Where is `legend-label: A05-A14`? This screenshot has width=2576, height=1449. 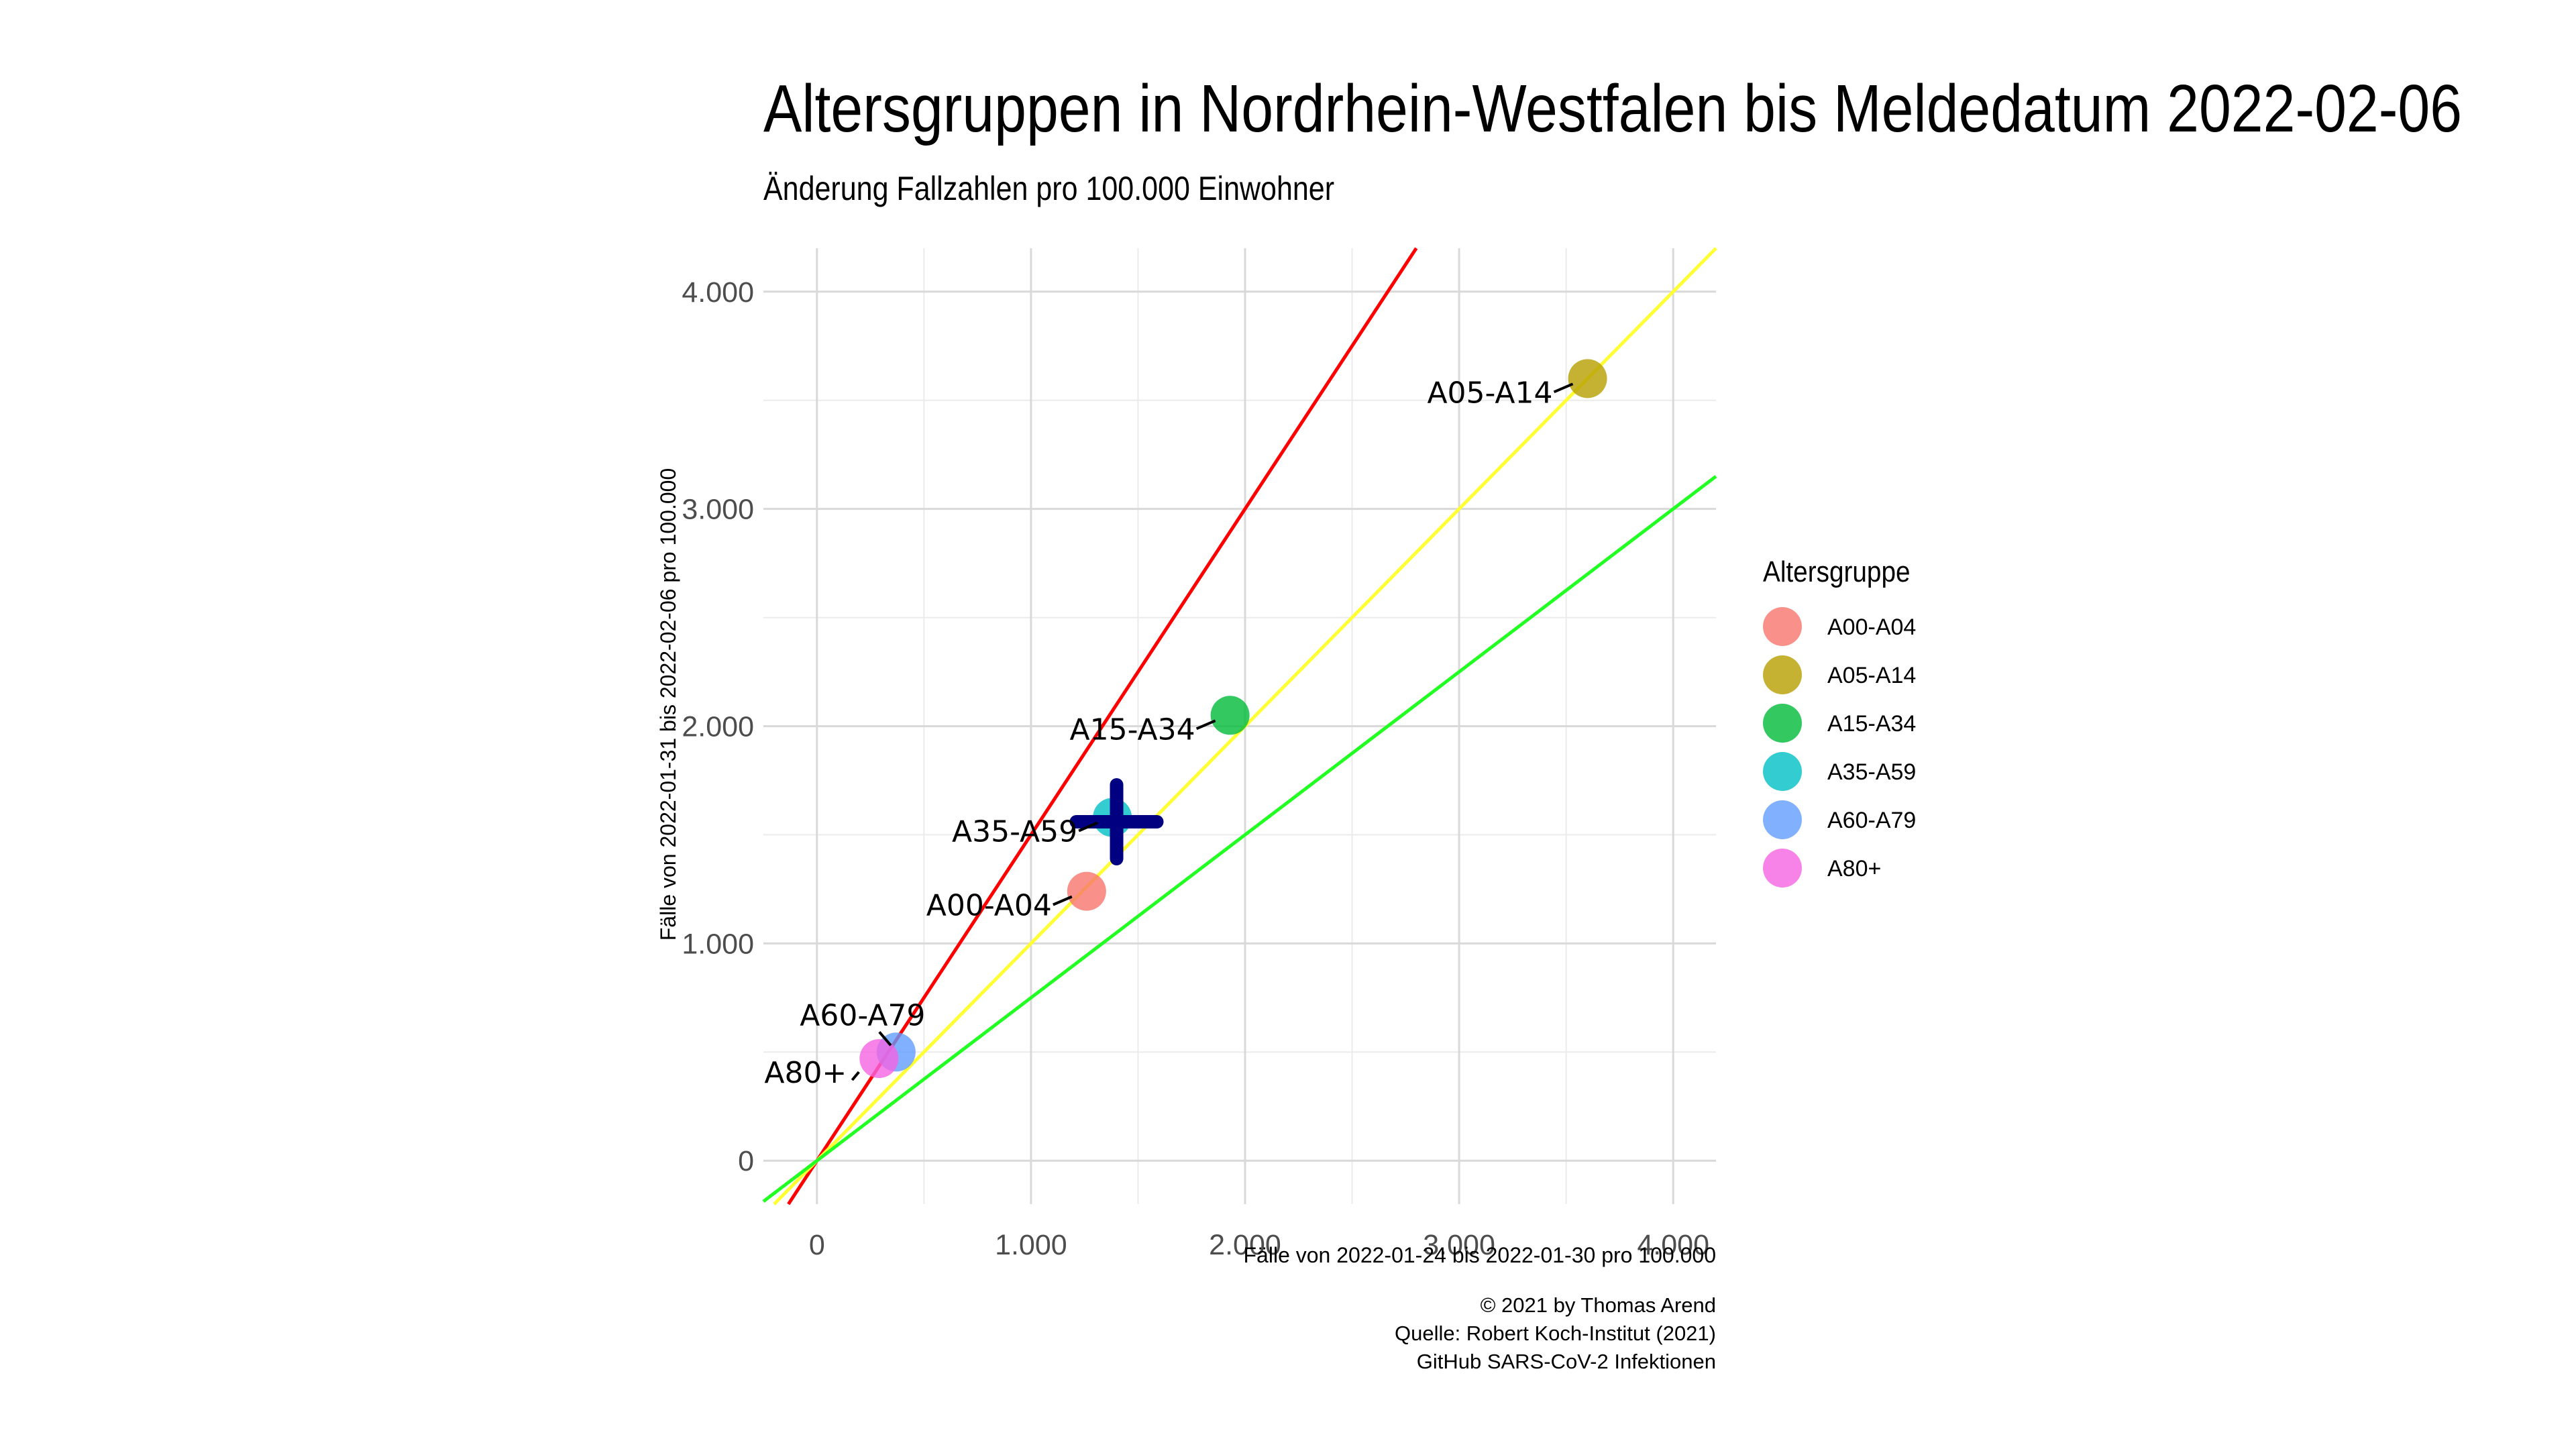
legend-label: A05-A14 is located at coordinates (1872, 675).